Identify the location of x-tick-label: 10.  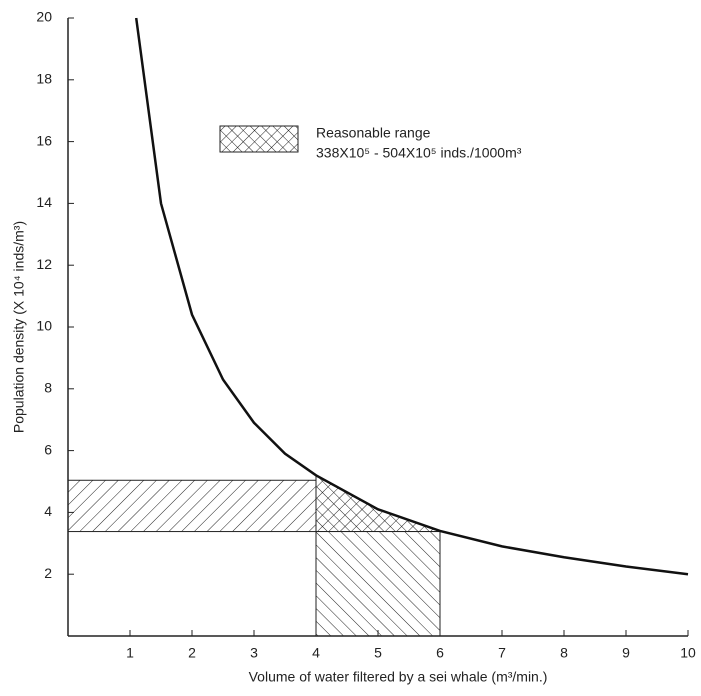
(688, 653).